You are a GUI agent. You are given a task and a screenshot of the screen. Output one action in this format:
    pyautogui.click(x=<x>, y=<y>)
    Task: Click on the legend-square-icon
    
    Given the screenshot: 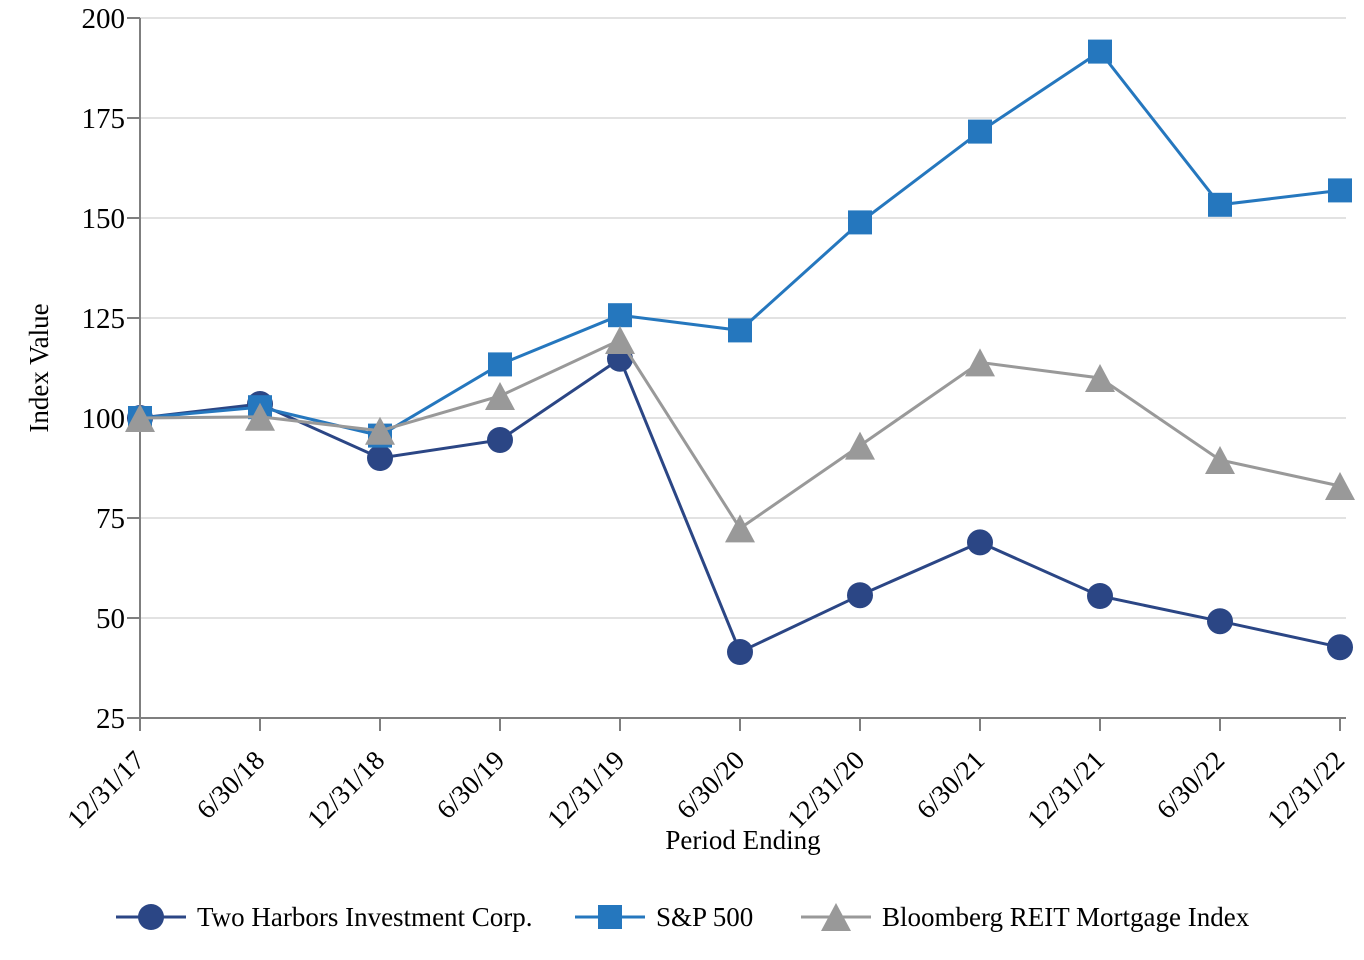 What is the action you would take?
    pyautogui.click(x=610, y=917)
    